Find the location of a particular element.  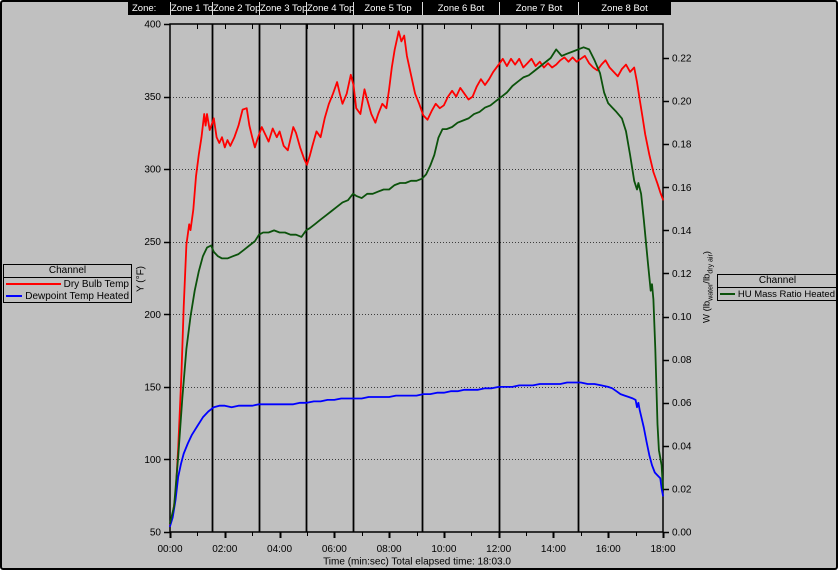

zone-cell-2: Zone 2 Top is located at coordinates (235, 8).